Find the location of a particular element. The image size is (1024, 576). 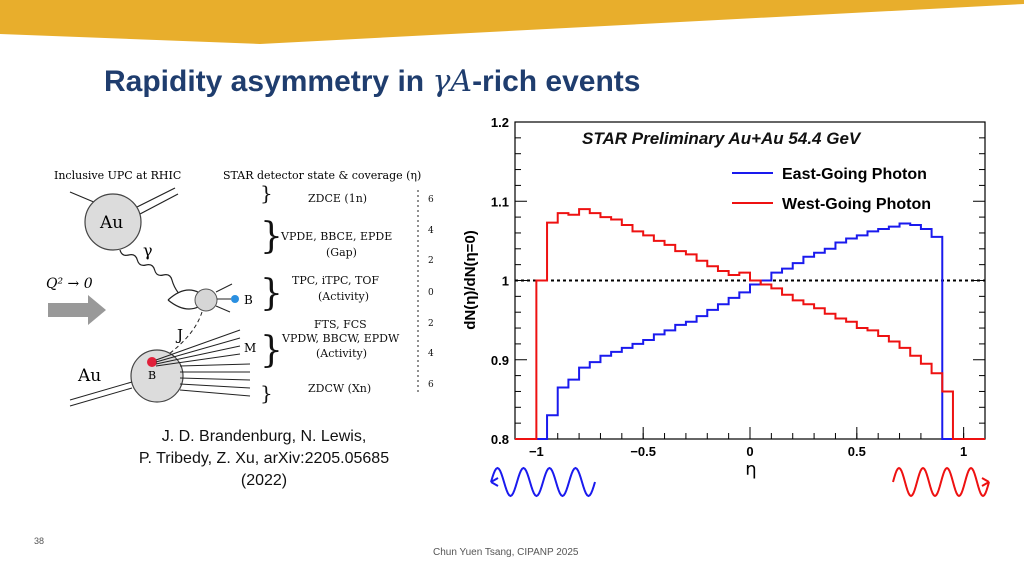

y-tick-label: 1 is located at coordinates (505, 281).